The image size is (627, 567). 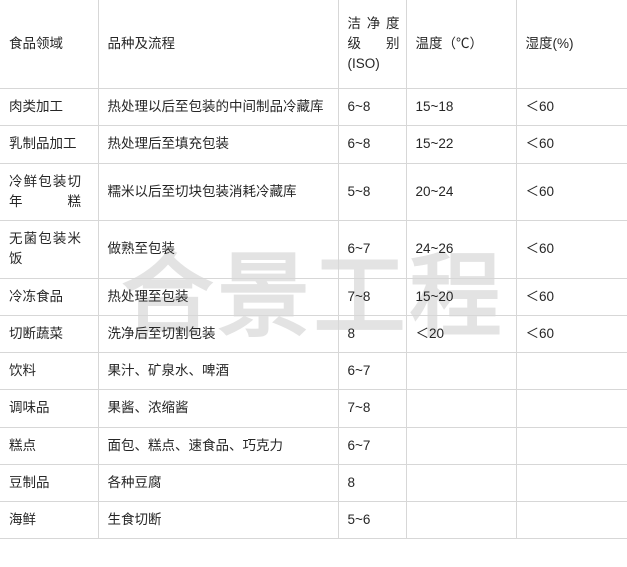 What do you see at coordinates (461, 296) in the screenshot?
I see `cell-temperature: 15~20` at bounding box center [461, 296].